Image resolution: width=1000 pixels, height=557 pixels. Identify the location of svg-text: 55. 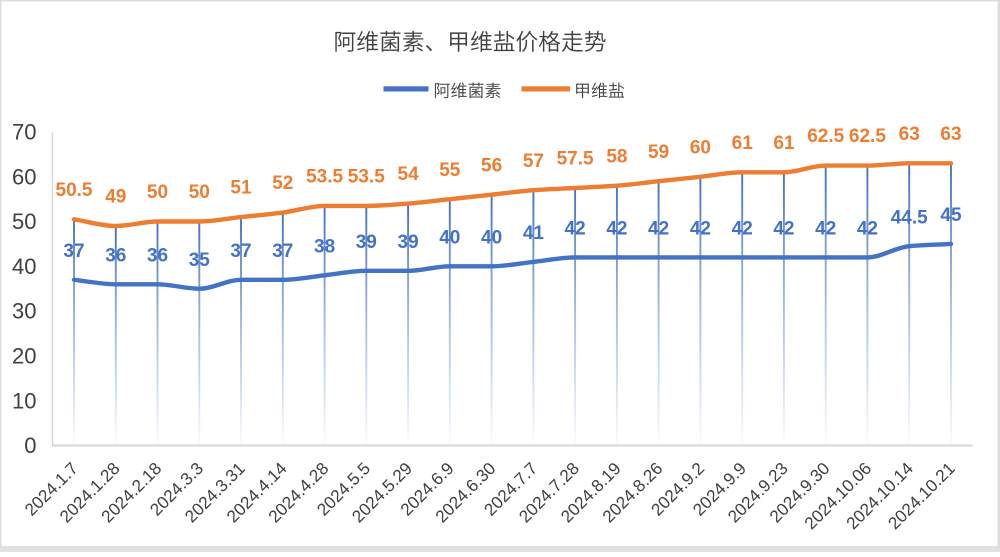
(450, 170).